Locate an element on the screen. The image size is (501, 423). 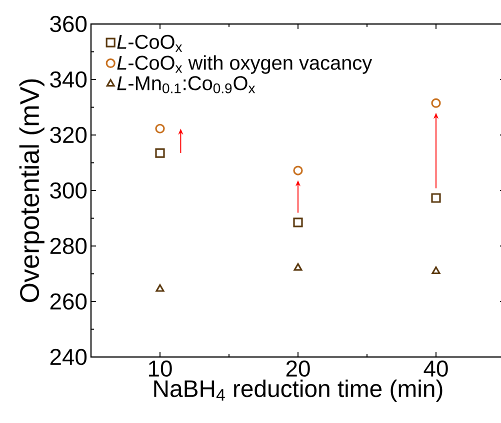
x-tick-label: 10 is located at coordinates (160, 368).